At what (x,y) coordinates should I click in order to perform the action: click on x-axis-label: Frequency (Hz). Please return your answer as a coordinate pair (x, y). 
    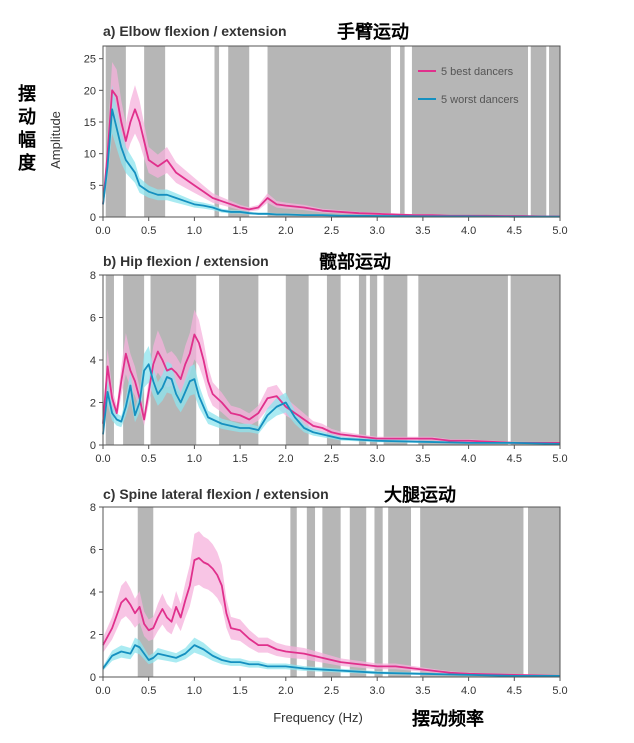
    Looking at the image, I should click on (318, 717).